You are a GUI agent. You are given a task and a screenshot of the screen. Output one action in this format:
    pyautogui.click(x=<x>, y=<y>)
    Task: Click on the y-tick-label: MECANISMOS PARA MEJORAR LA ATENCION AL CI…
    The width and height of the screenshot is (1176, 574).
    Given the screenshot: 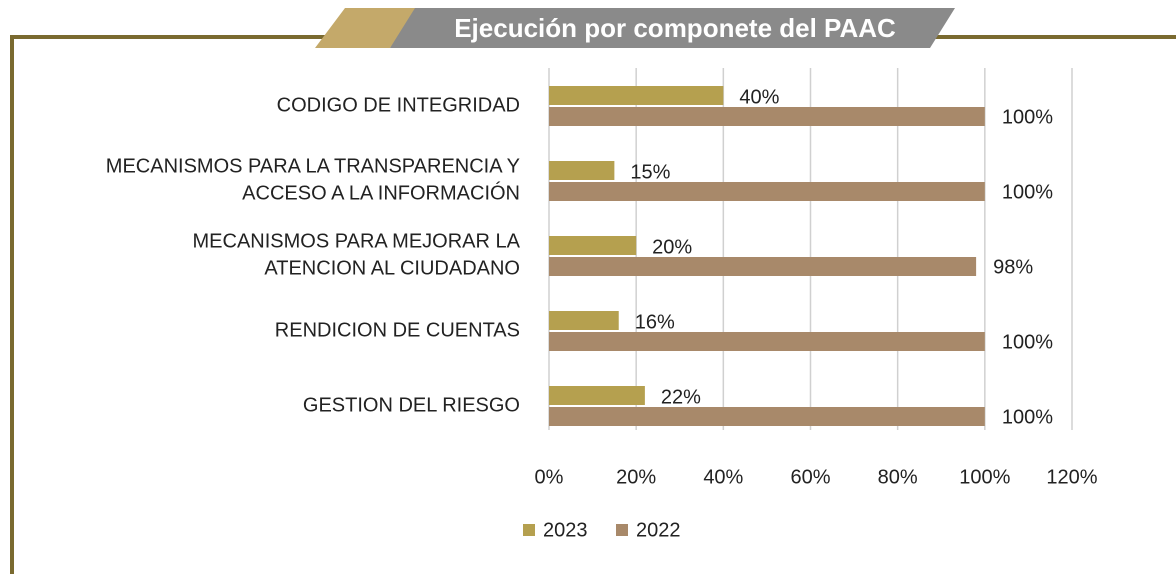 What is the action you would take?
    pyautogui.click(x=357, y=255)
    